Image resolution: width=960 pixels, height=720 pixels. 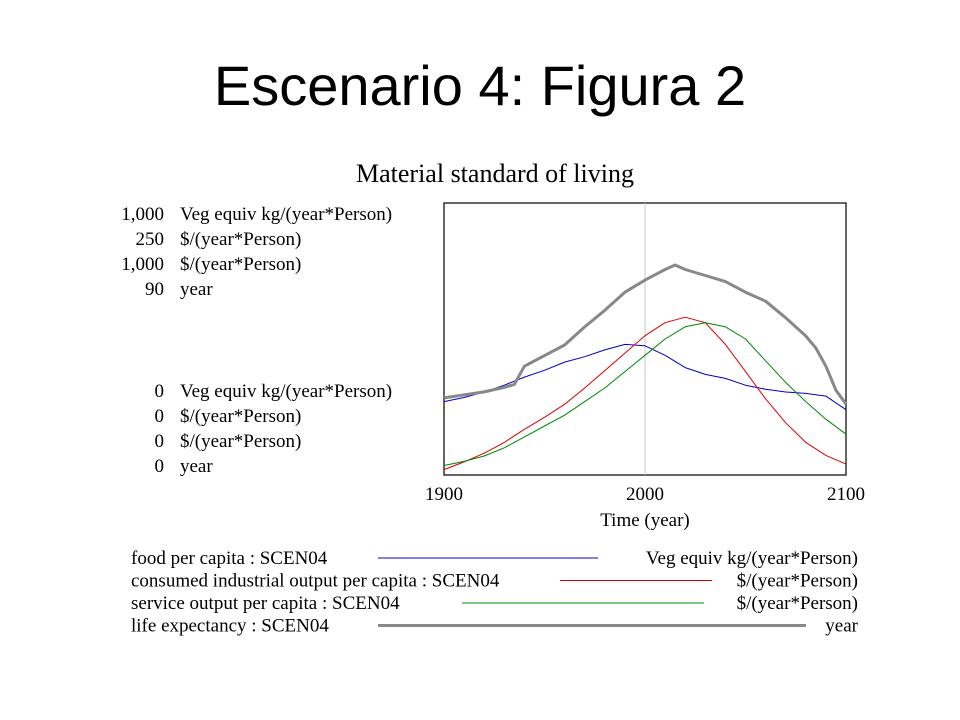 What do you see at coordinates (797, 581) in the screenshot?
I see `legend-unit-2: $/(year*Person)` at bounding box center [797, 581].